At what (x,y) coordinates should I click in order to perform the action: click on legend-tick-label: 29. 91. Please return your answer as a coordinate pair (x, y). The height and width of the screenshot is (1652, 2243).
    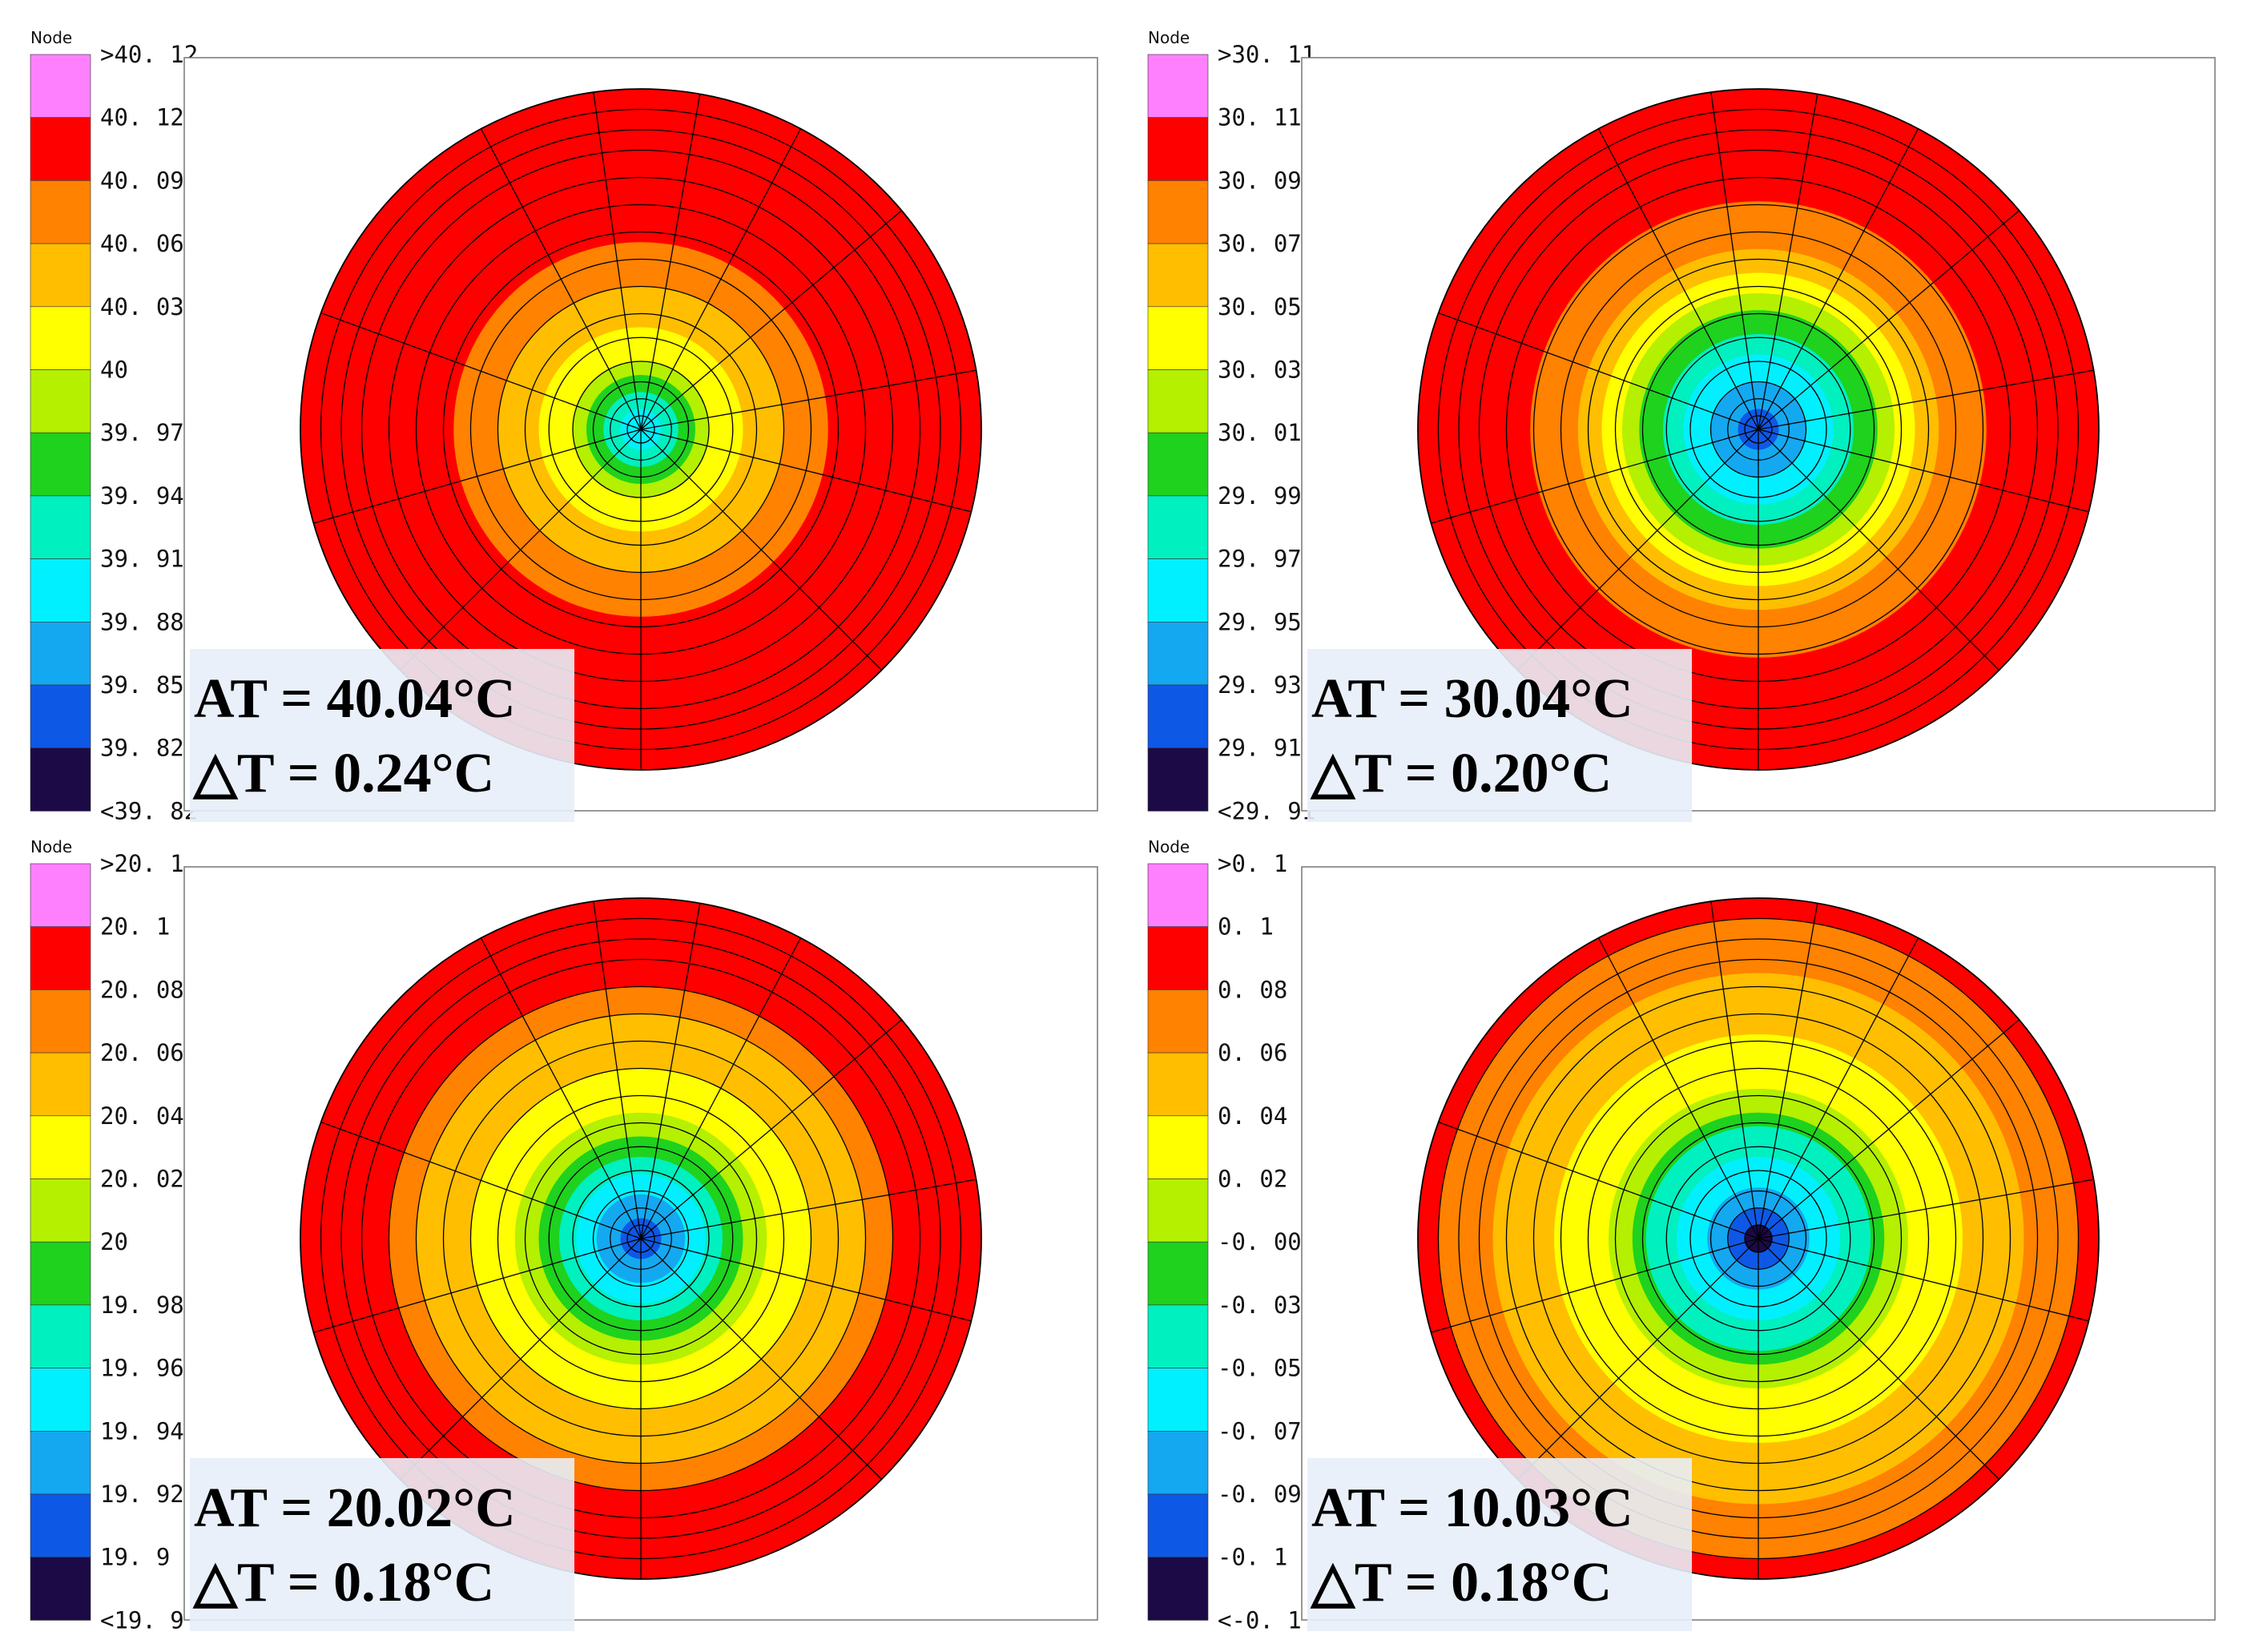
    Looking at the image, I should click on (1260, 748).